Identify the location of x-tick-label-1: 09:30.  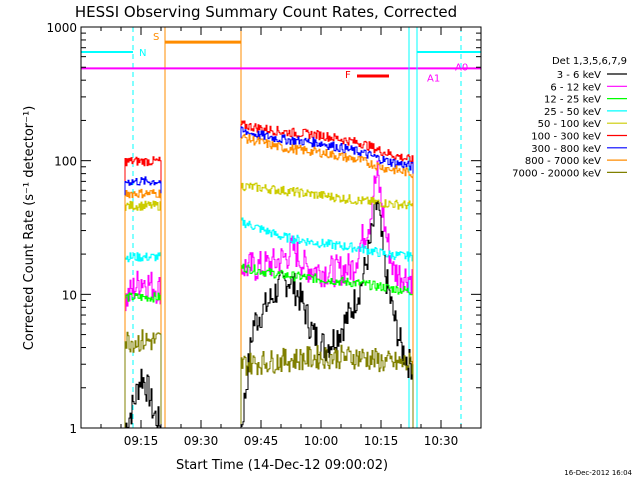
(201, 441).